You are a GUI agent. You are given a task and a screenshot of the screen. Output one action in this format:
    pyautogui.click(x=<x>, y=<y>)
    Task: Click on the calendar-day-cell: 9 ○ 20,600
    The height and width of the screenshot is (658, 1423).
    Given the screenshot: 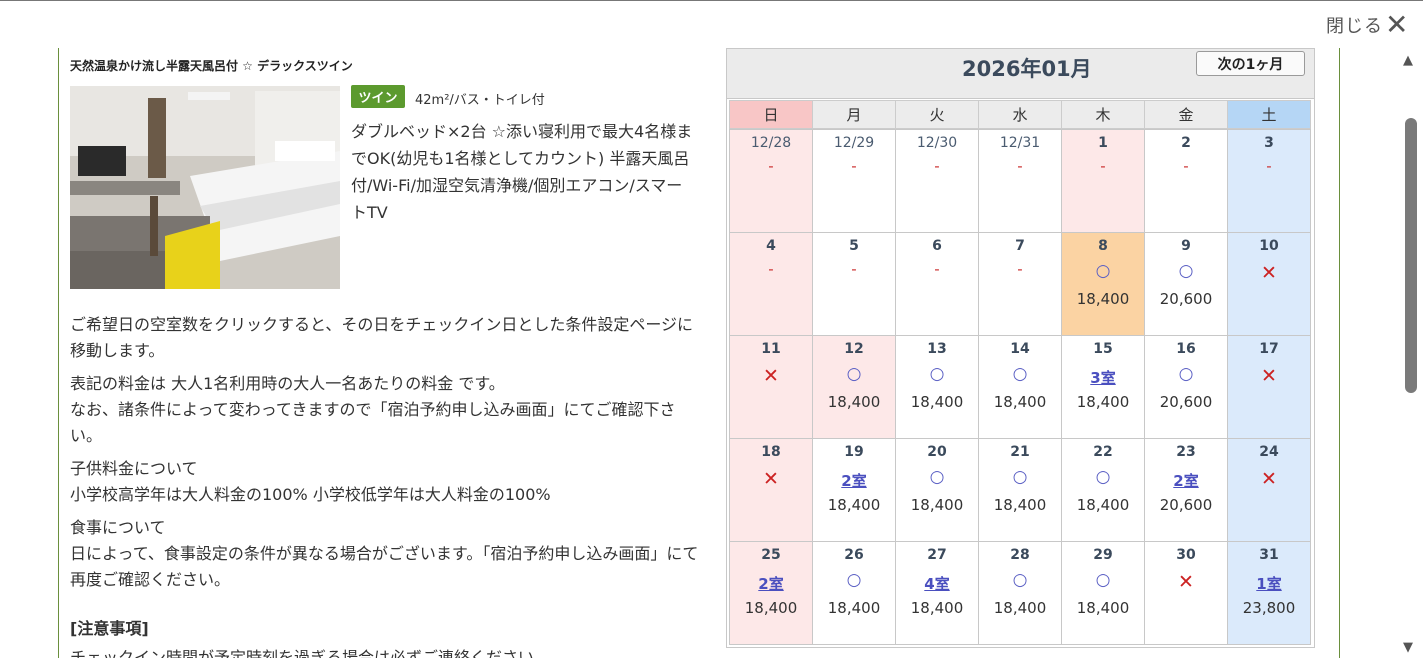 What is the action you would take?
    pyautogui.click(x=1186, y=284)
    